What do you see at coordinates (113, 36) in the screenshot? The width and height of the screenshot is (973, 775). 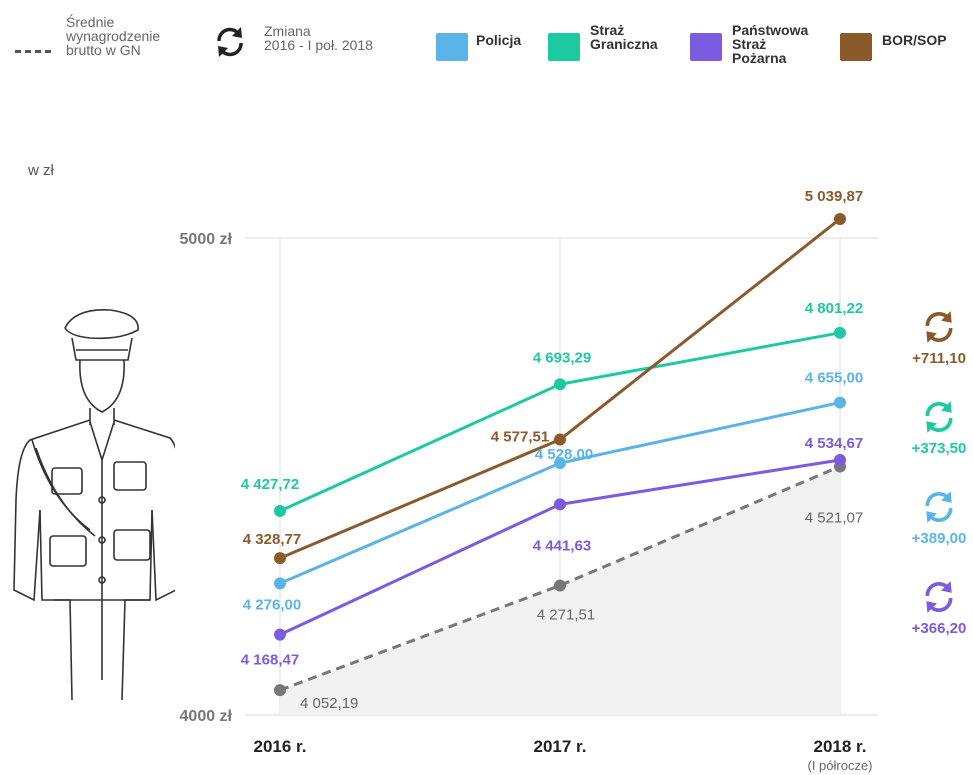 I see `legend-average-label: Średnie wynagrodzenie brutto w GN` at bounding box center [113, 36].